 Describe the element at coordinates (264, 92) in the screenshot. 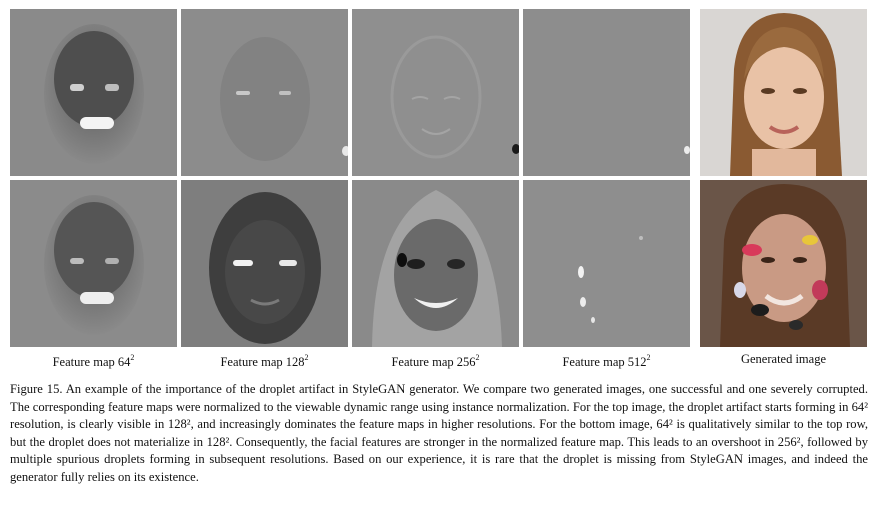

I see `feature-map-128-top` at that location.